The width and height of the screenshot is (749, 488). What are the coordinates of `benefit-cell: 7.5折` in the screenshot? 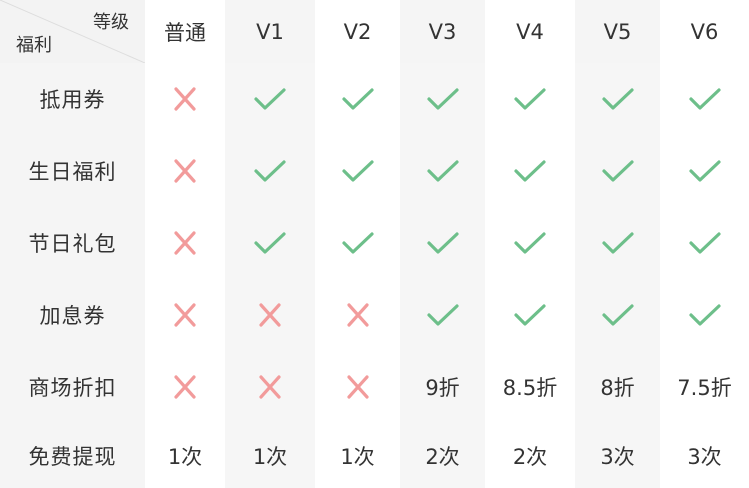 It's located at (704, 387).